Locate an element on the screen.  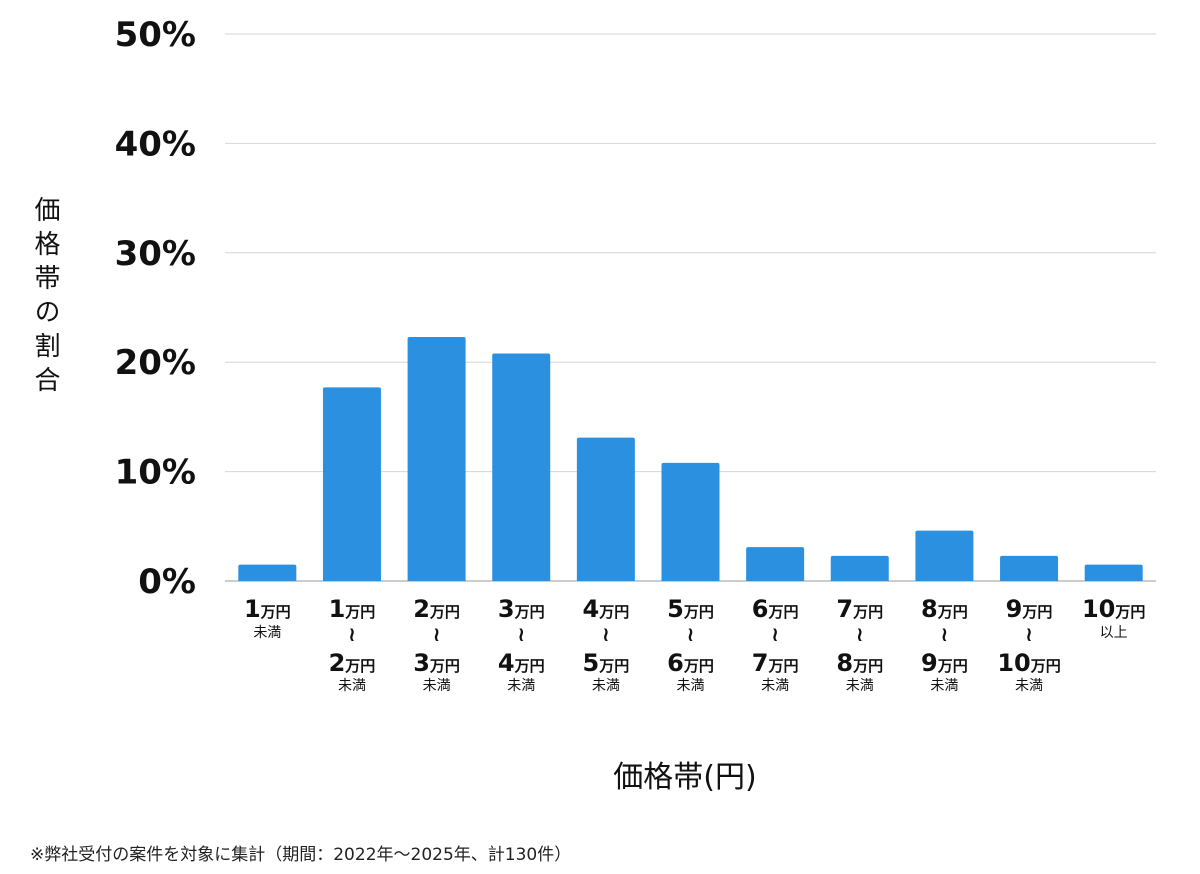
x-tick-label: 4万円 is located at coordinates (606, 609).